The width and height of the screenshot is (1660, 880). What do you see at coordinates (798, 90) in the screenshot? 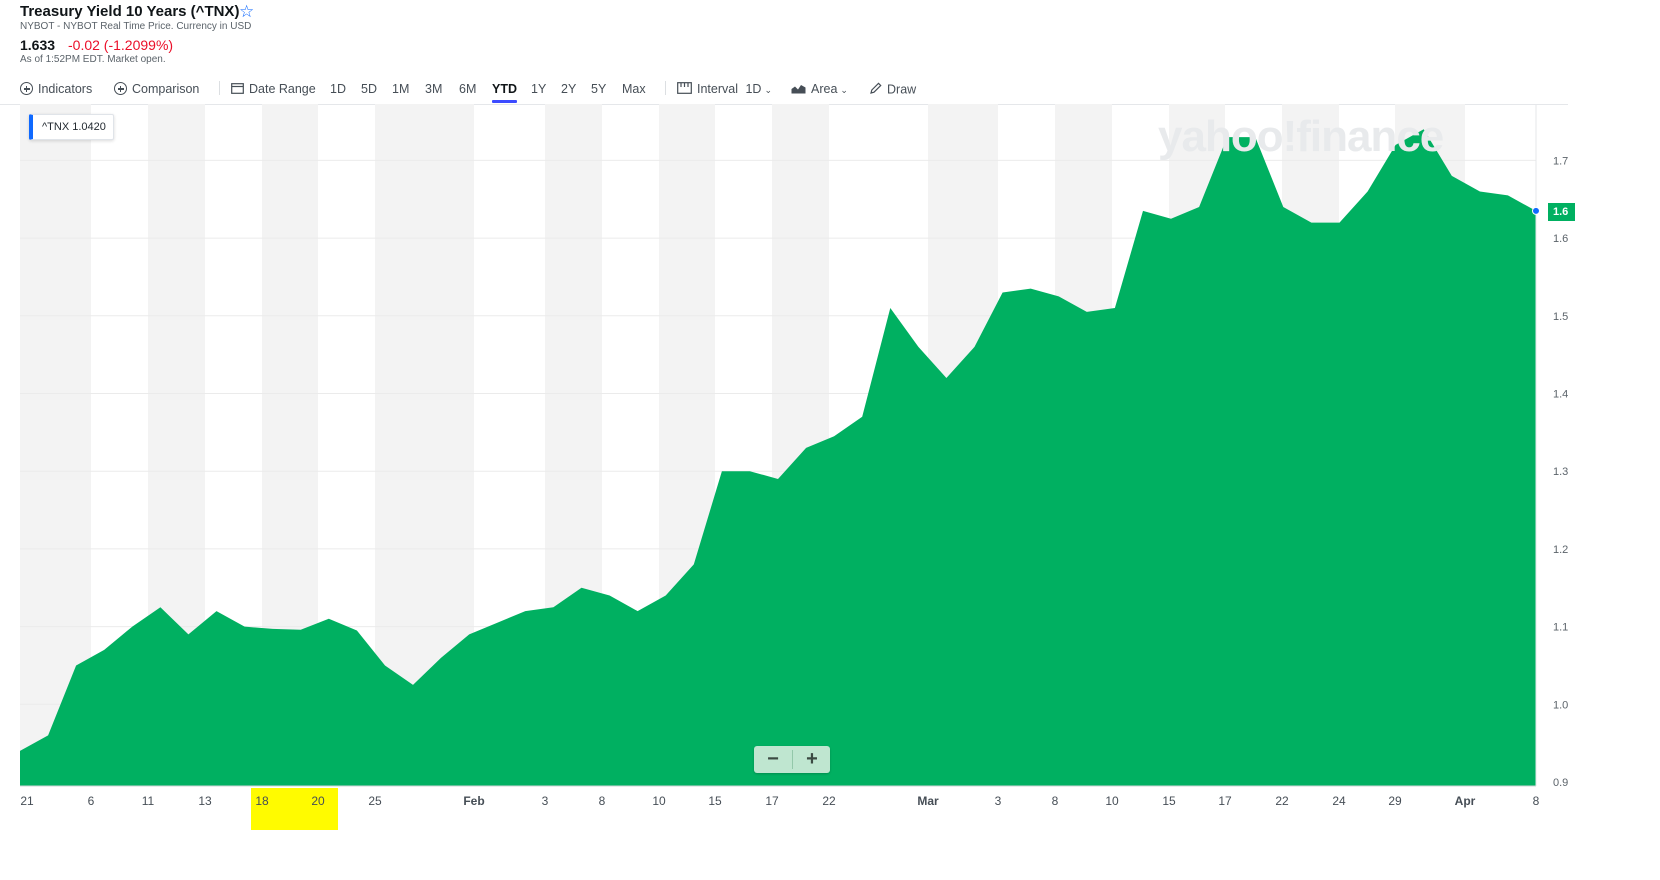
I see `area-chart-icon` at bounding box center [798, 90].